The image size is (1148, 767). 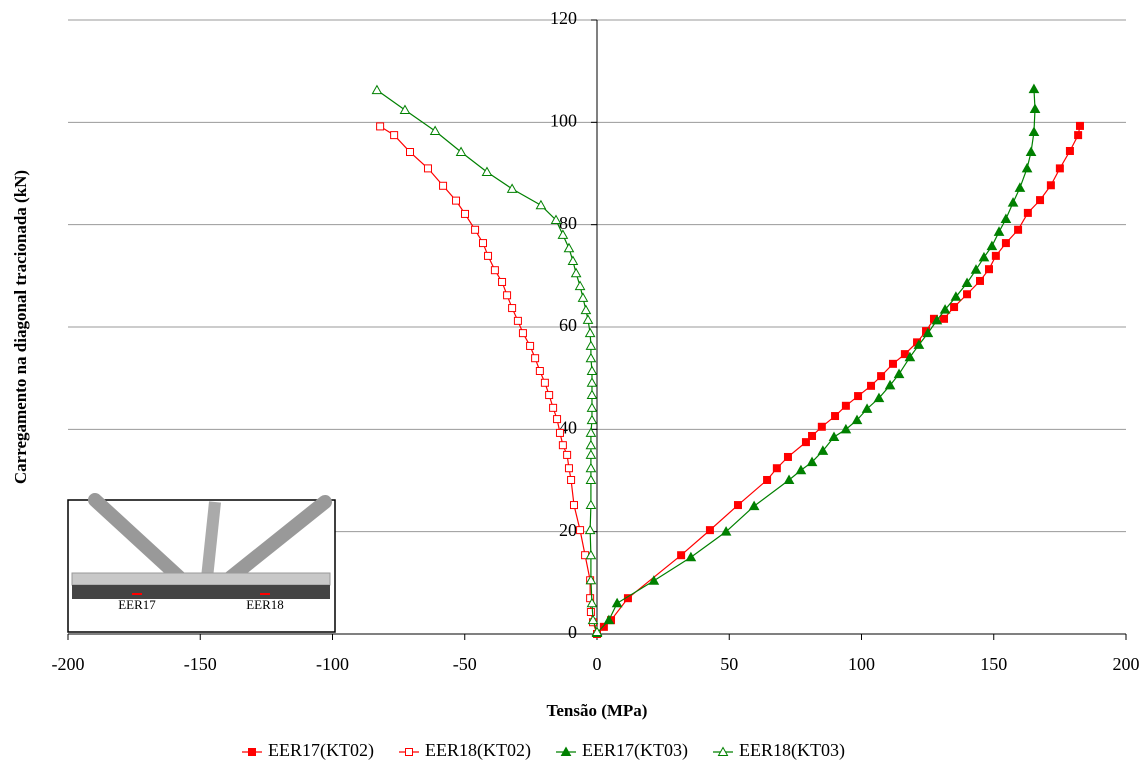 I want to click on x-tick-label: -200, so click(x=68, y=664).